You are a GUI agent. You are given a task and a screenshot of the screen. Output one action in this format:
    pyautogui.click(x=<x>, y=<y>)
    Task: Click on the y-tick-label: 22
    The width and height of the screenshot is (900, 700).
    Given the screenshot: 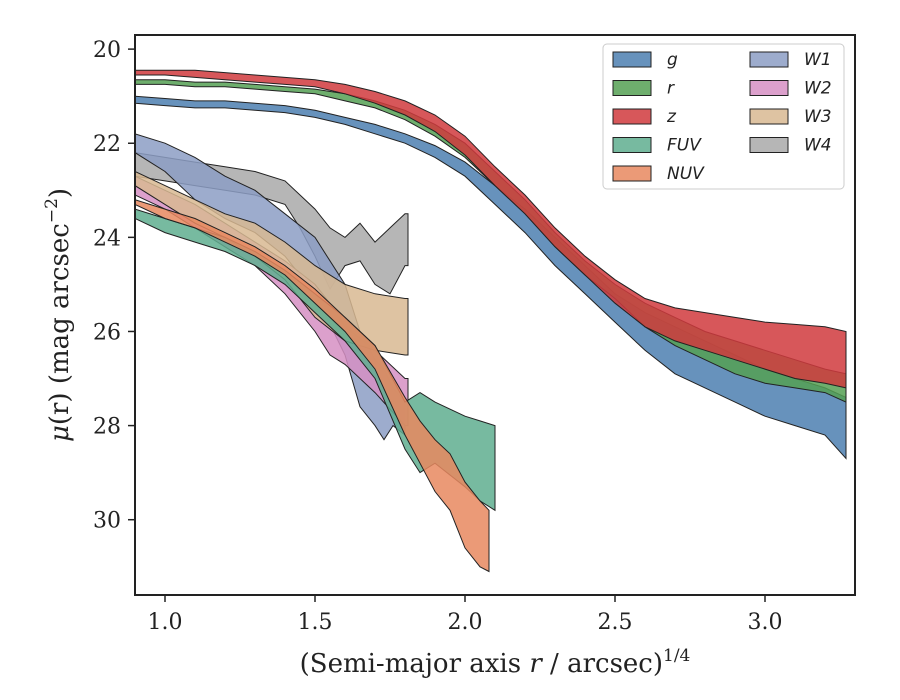 What is the action you would take?
    pyautogui.click(x=107, y=144)
    